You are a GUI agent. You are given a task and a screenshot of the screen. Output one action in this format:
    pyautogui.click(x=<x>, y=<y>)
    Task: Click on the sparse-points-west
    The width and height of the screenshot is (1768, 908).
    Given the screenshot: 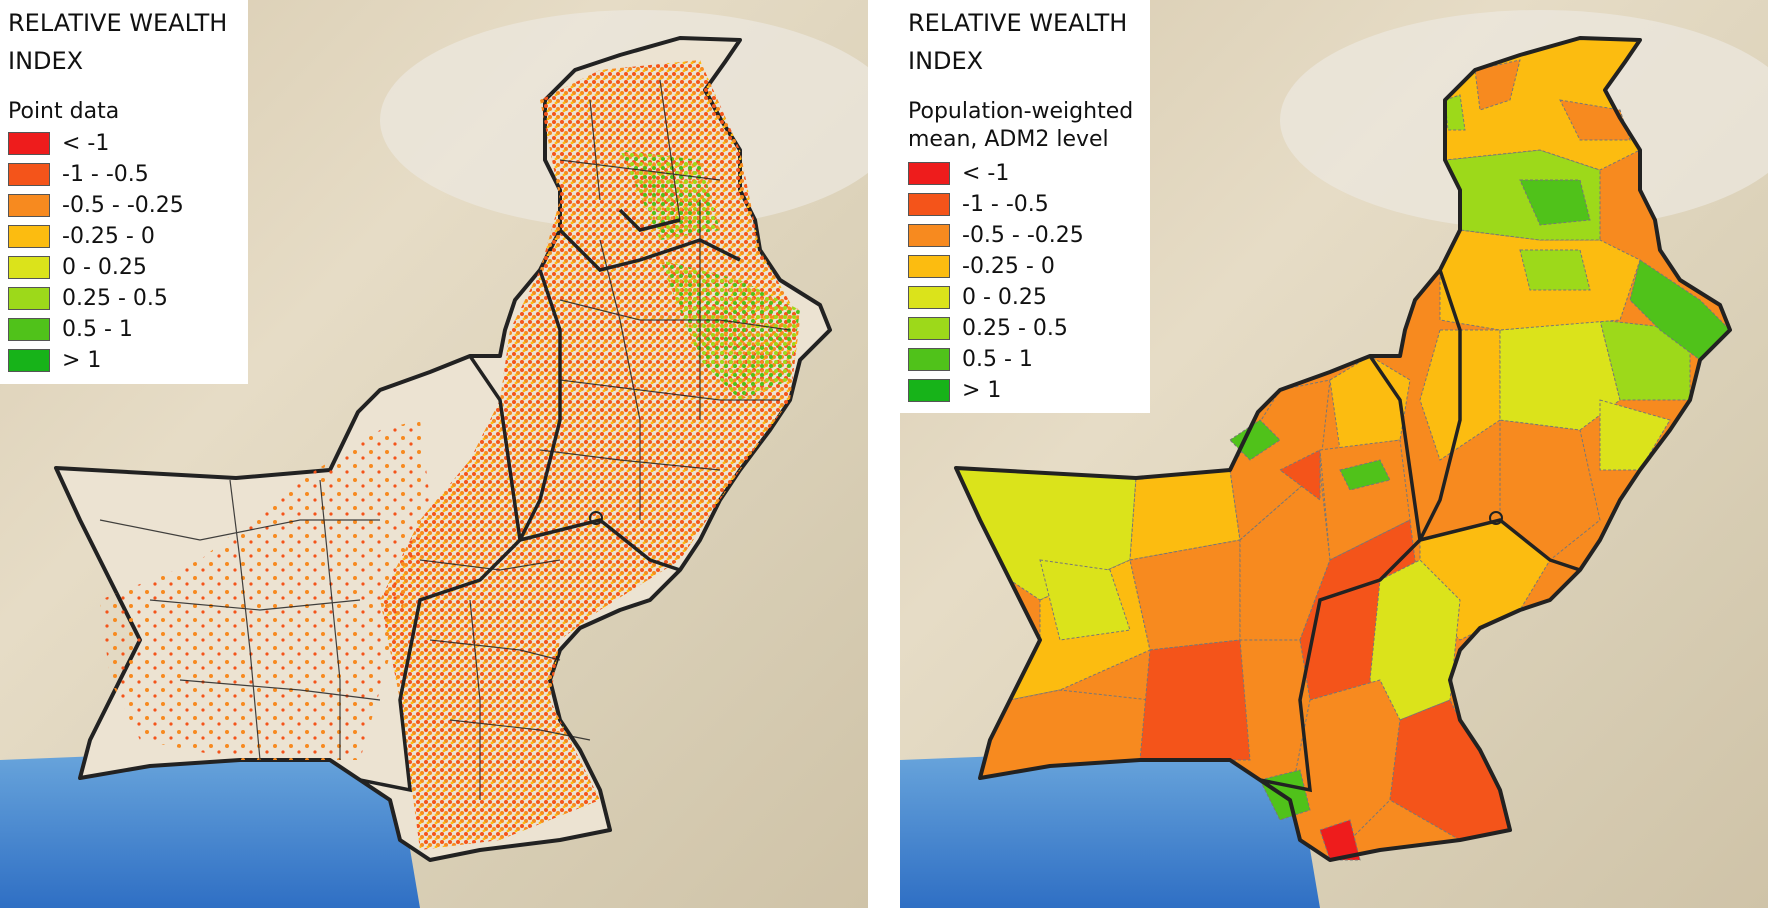 What is the action you would take?
    pyautogui.click(x=265, y=590)
    